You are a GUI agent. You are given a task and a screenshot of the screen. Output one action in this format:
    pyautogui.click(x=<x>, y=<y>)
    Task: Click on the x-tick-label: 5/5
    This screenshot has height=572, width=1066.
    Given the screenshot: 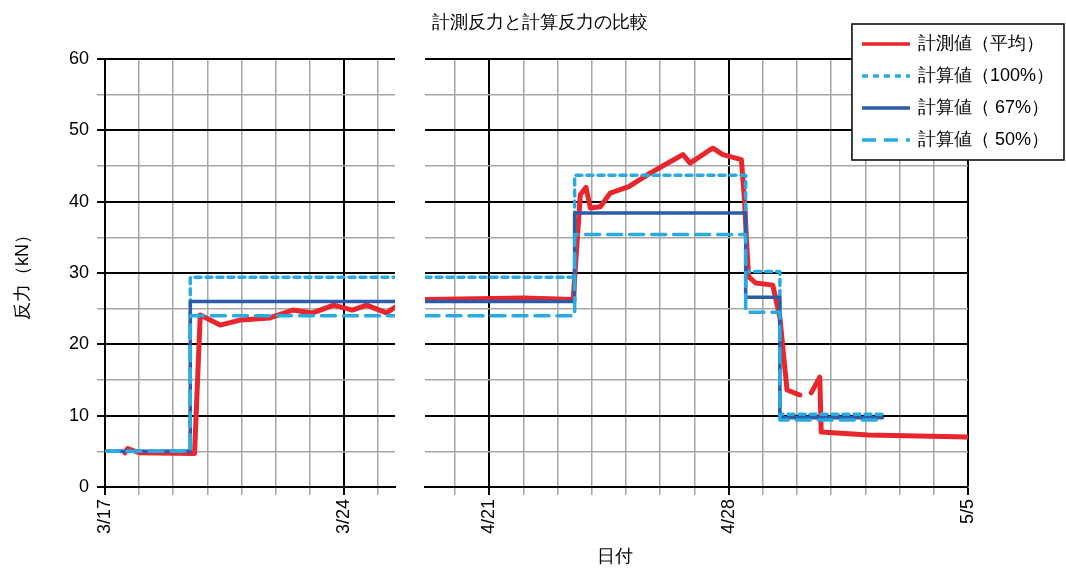 What is the action you would take?
    pyautogui.click(x=966, y=512)
    